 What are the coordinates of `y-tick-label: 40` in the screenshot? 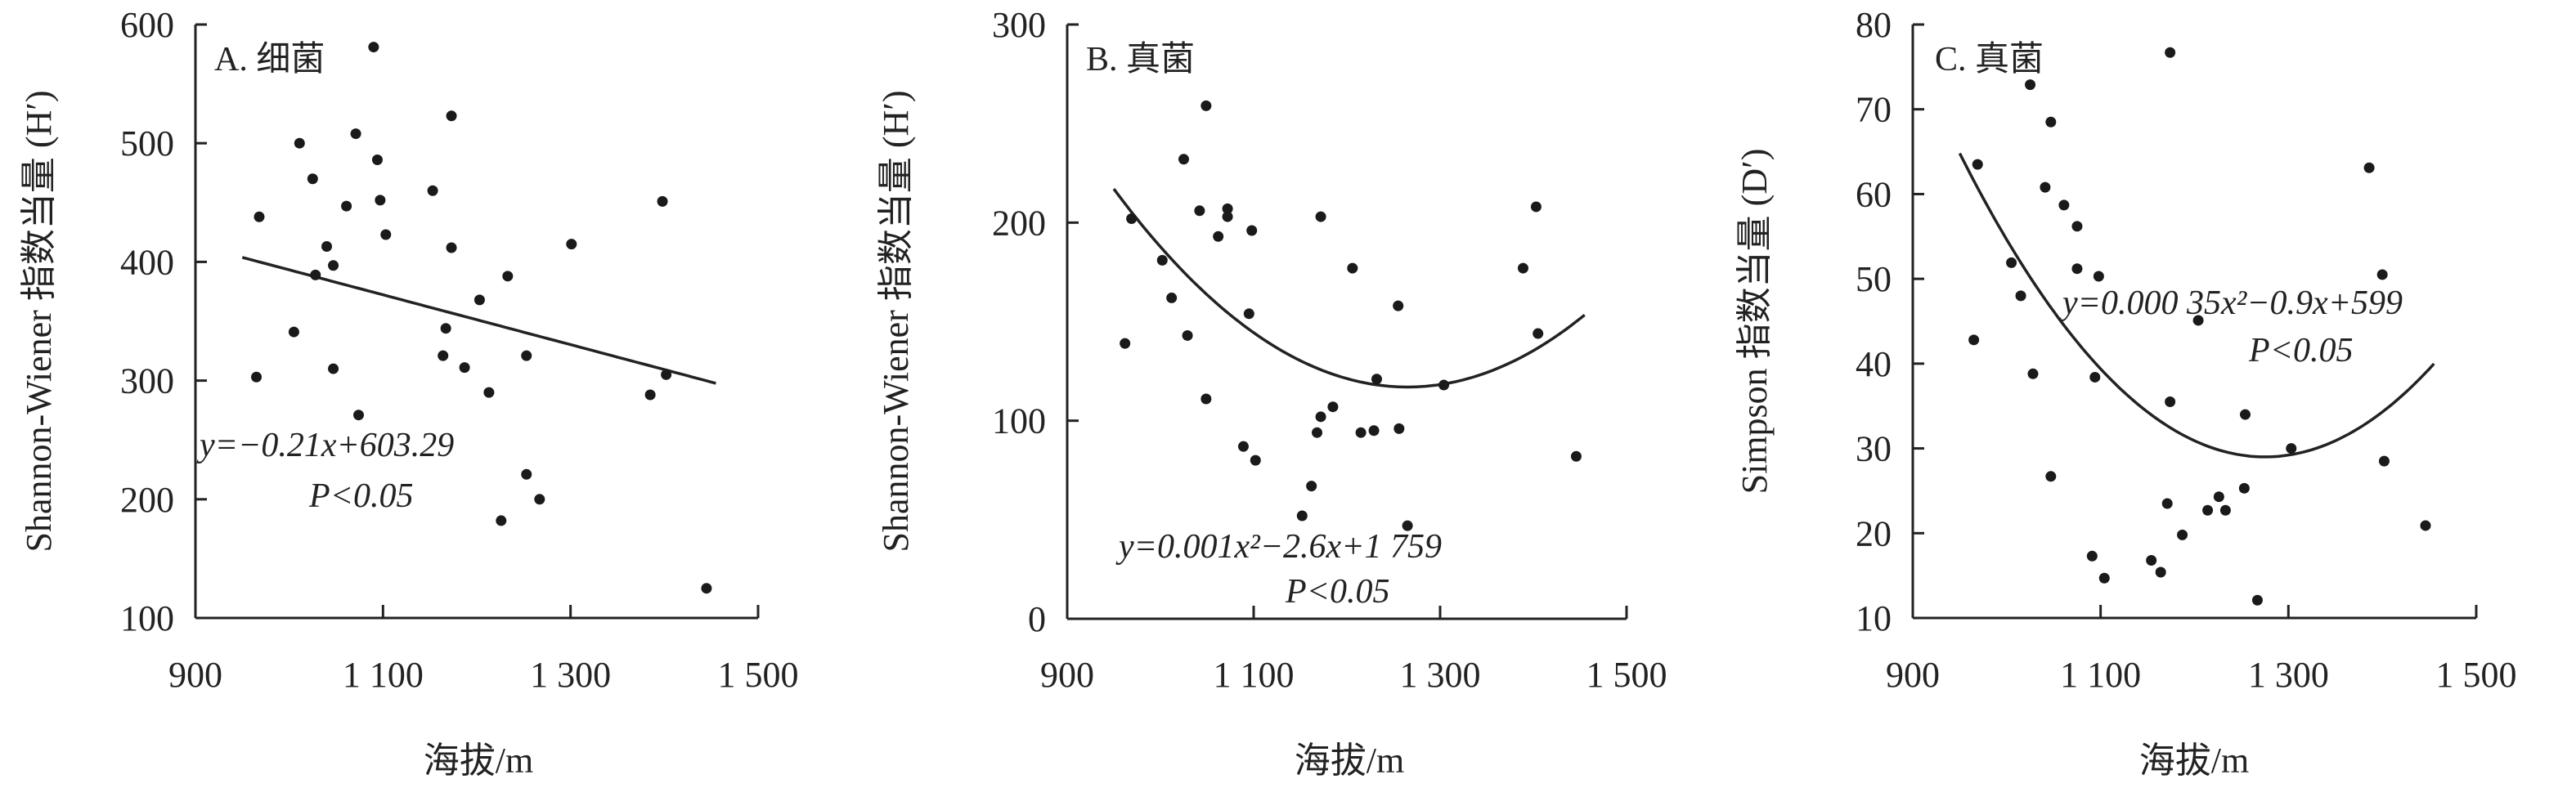 It's located at (1874, 364).